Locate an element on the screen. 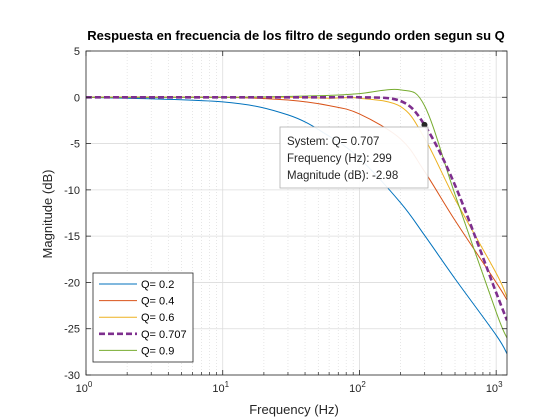 This screenshot has width=560, height=420. datatip-label: Magnitude (dB): is located at coordinates (329, 176).